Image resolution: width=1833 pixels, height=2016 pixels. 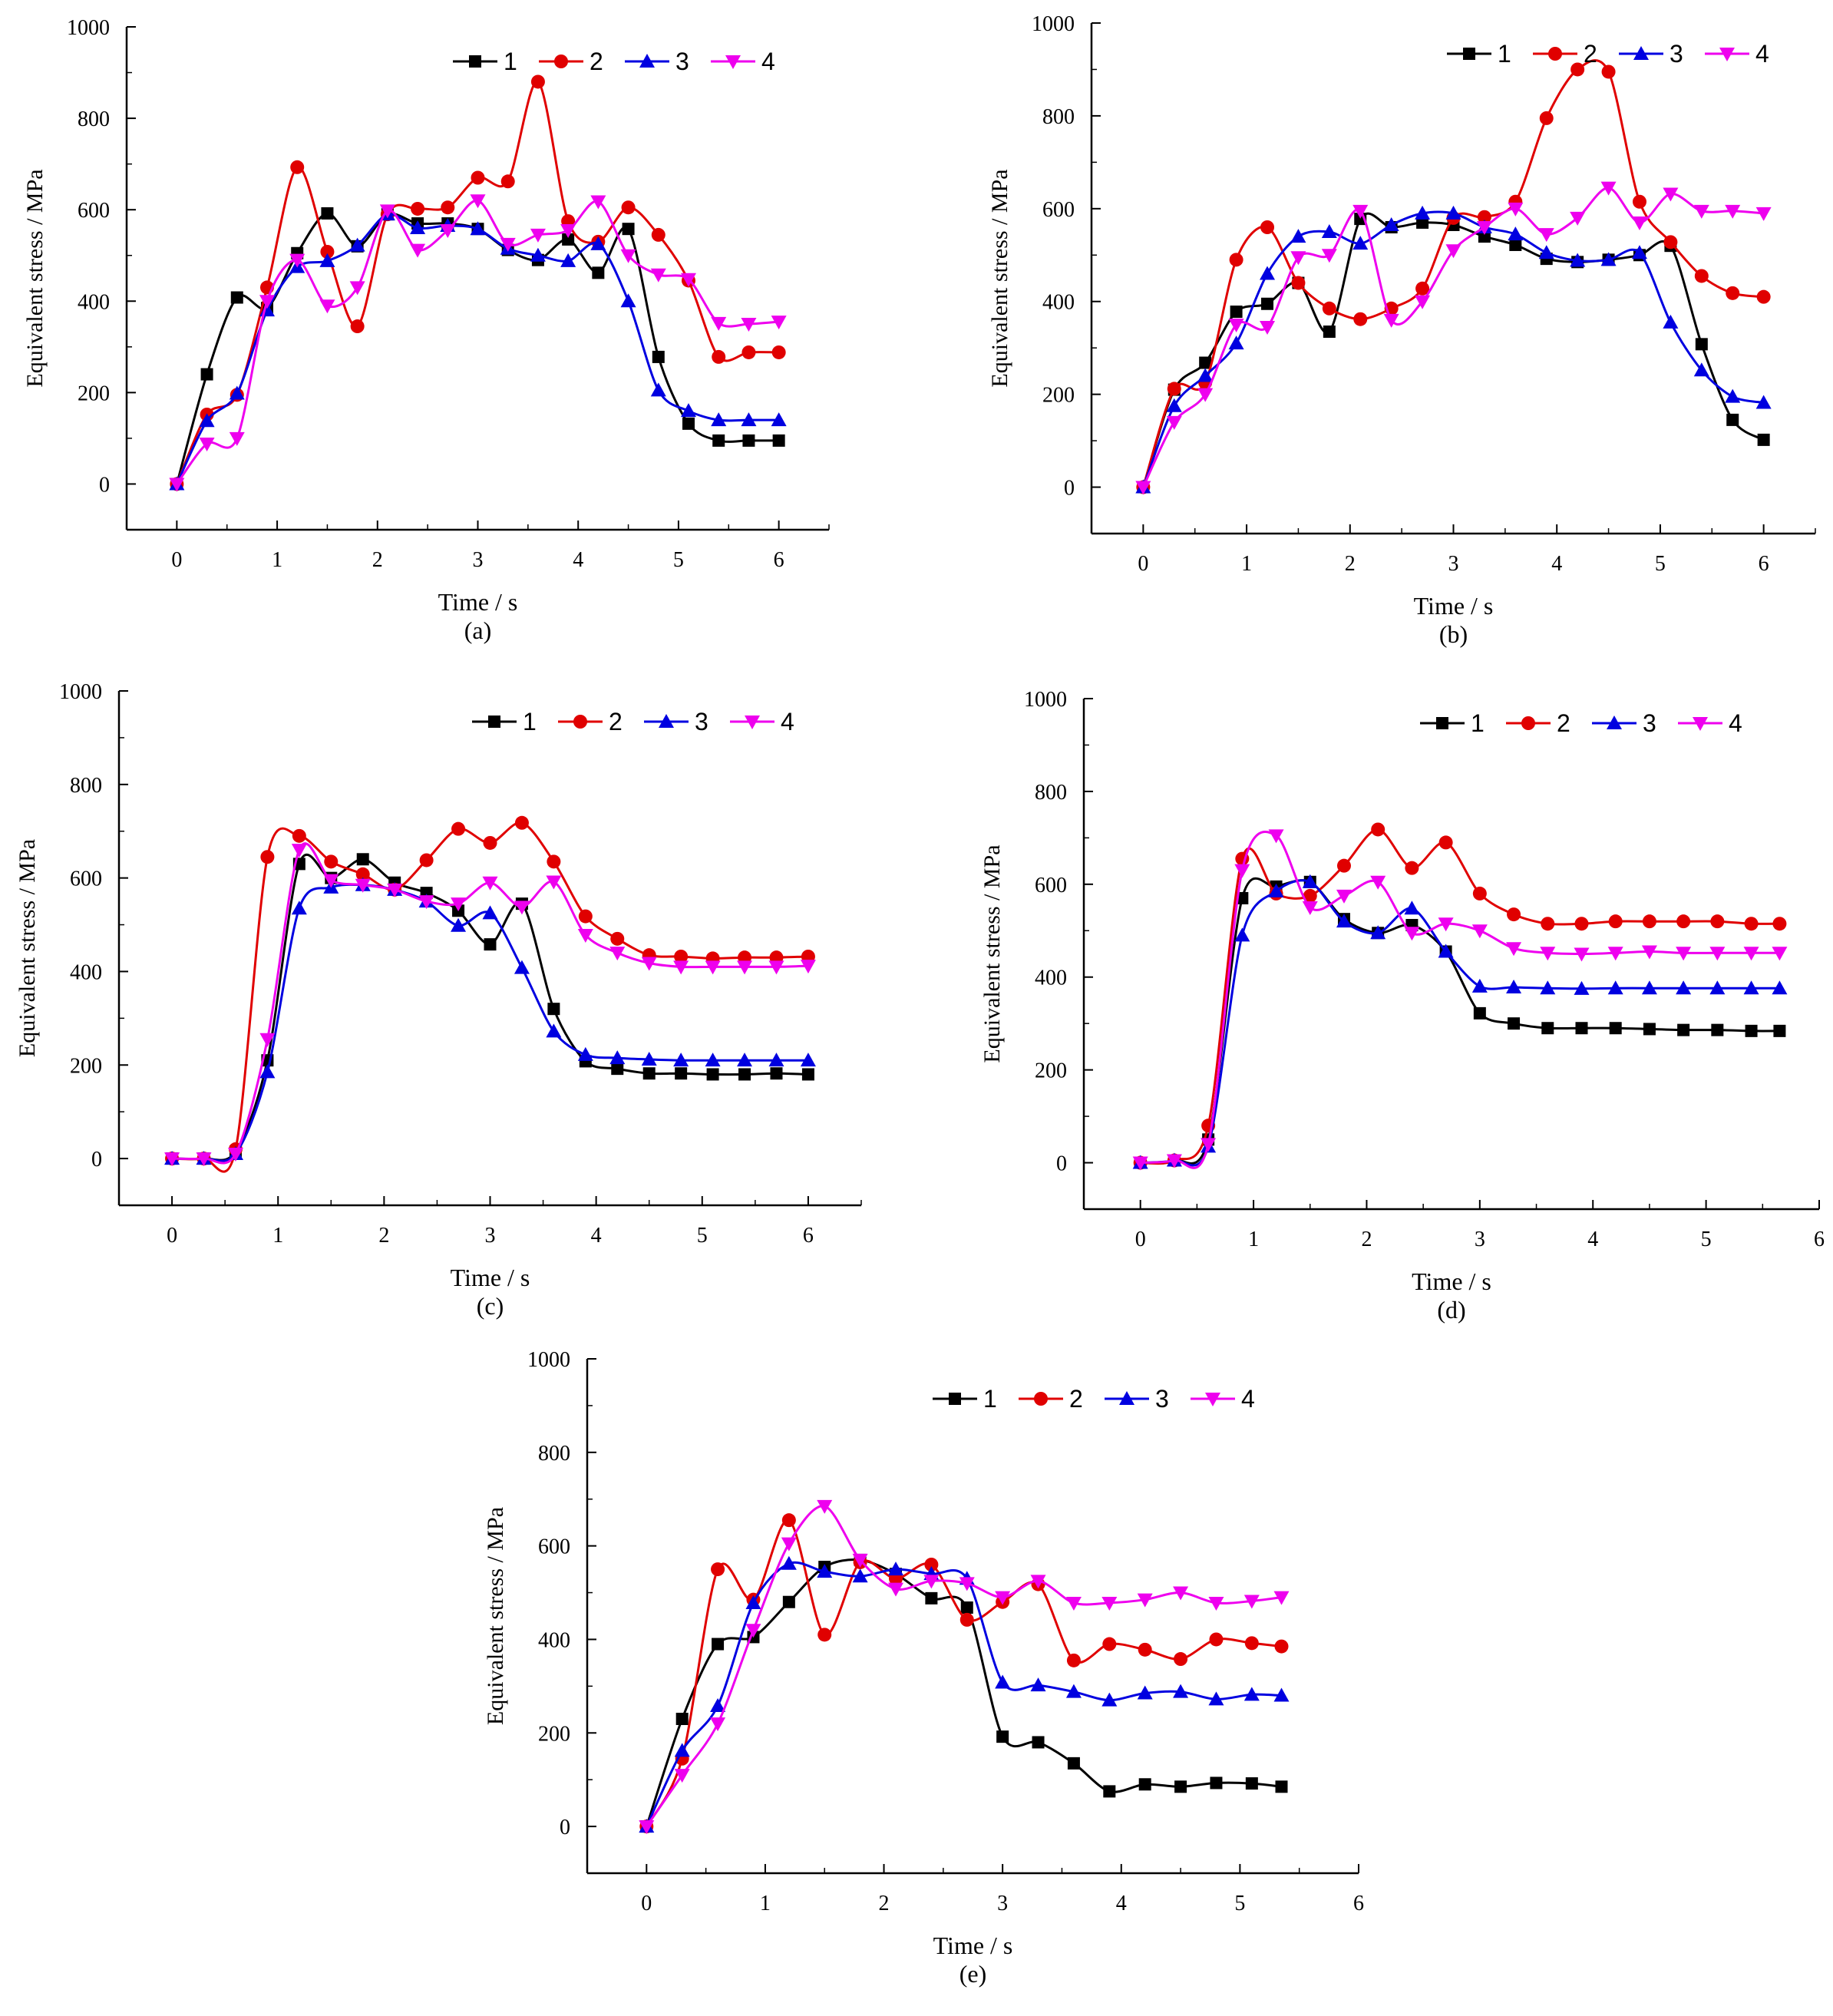 I want to click on x-tick-label: 4, so click(x=597, y=1236).